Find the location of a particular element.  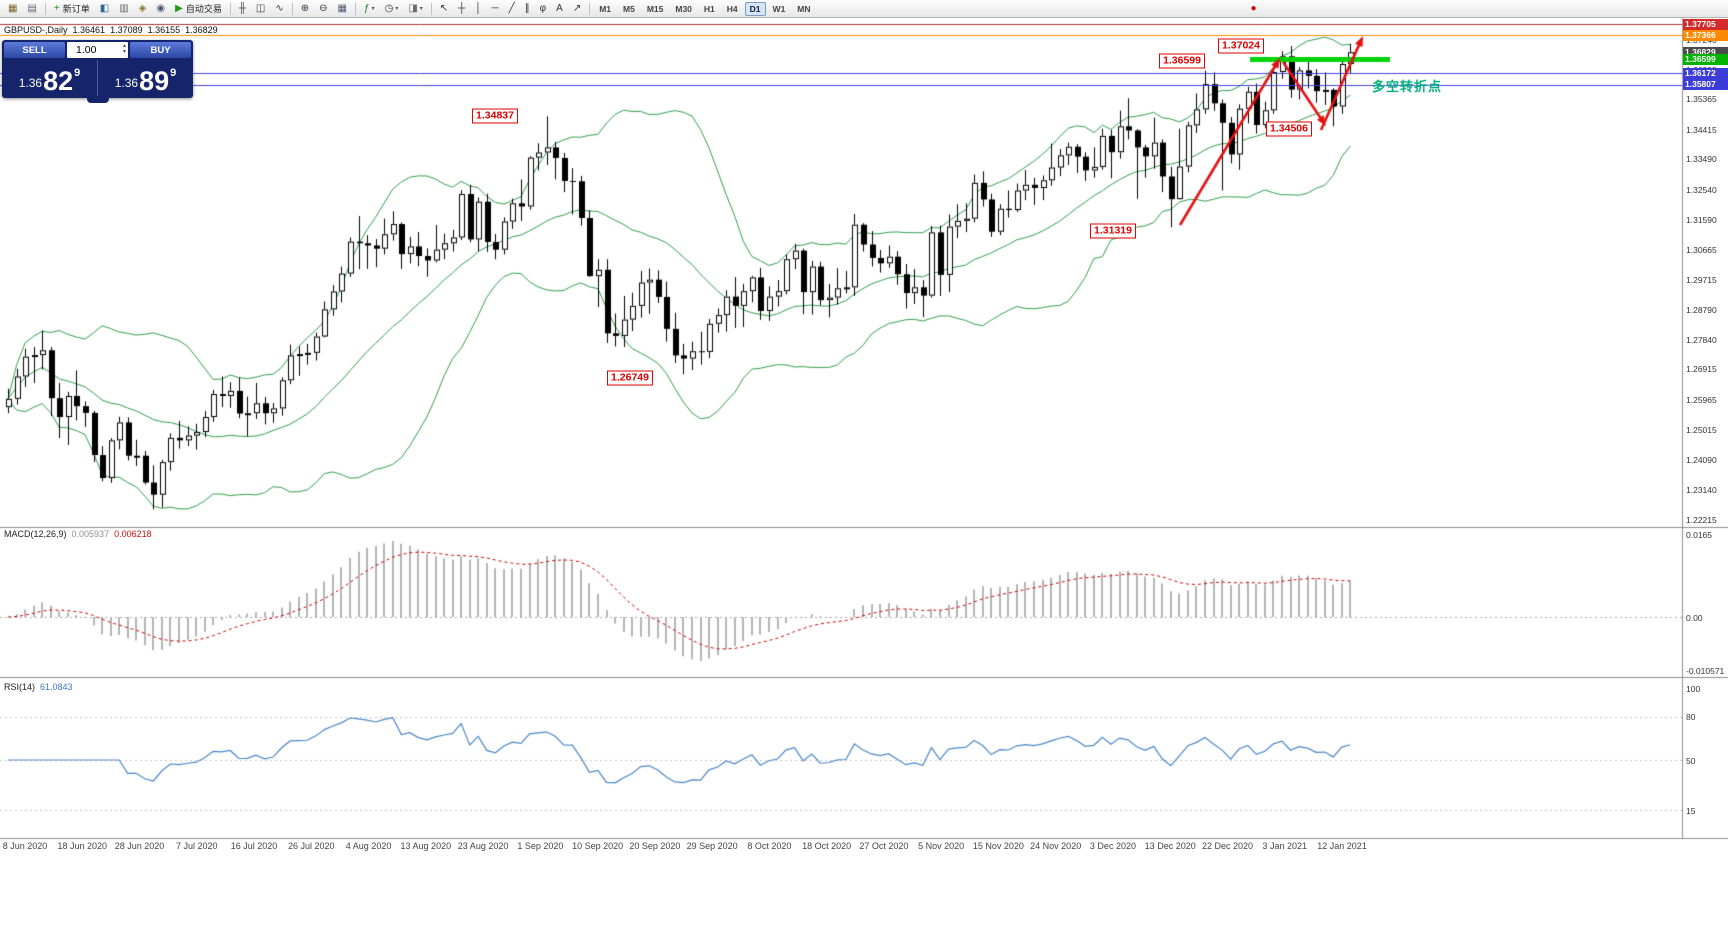

navigator-icon: ◉ is located at coordinates (160, 8).